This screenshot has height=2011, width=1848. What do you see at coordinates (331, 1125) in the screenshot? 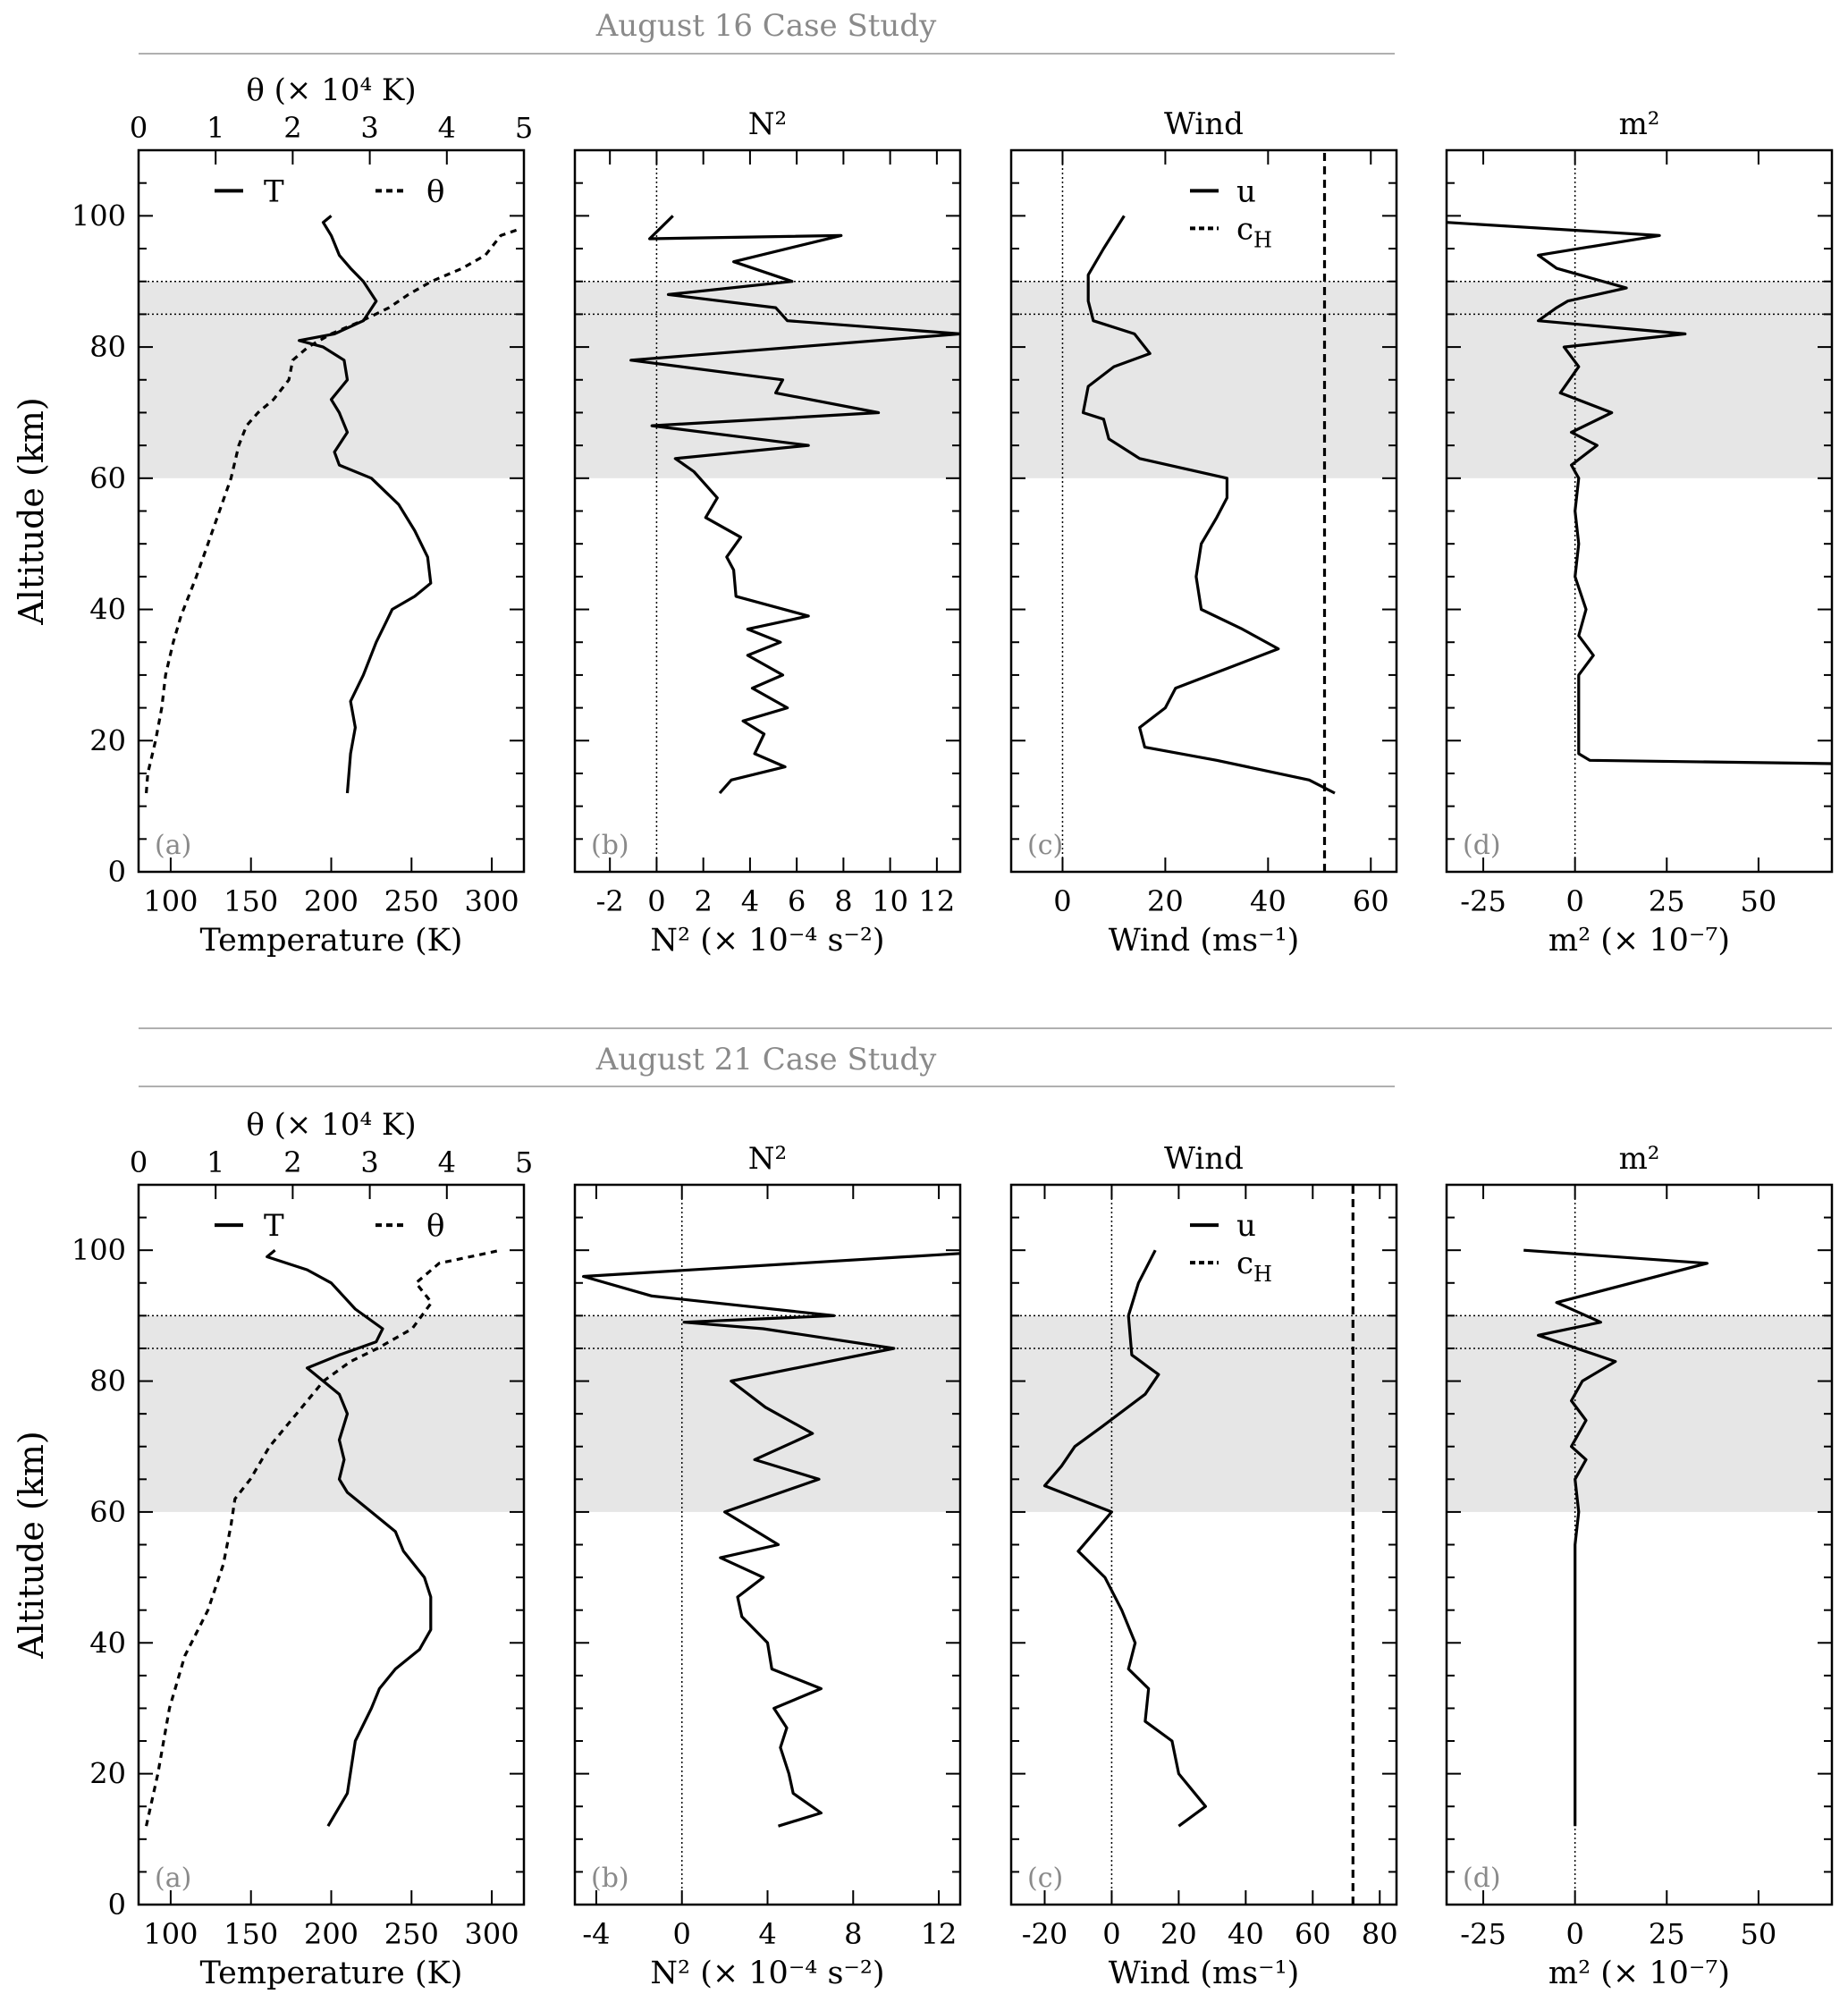
I see `top-axis-label: θ (× 10⁴ K)` at bounding box center [331, 1125].